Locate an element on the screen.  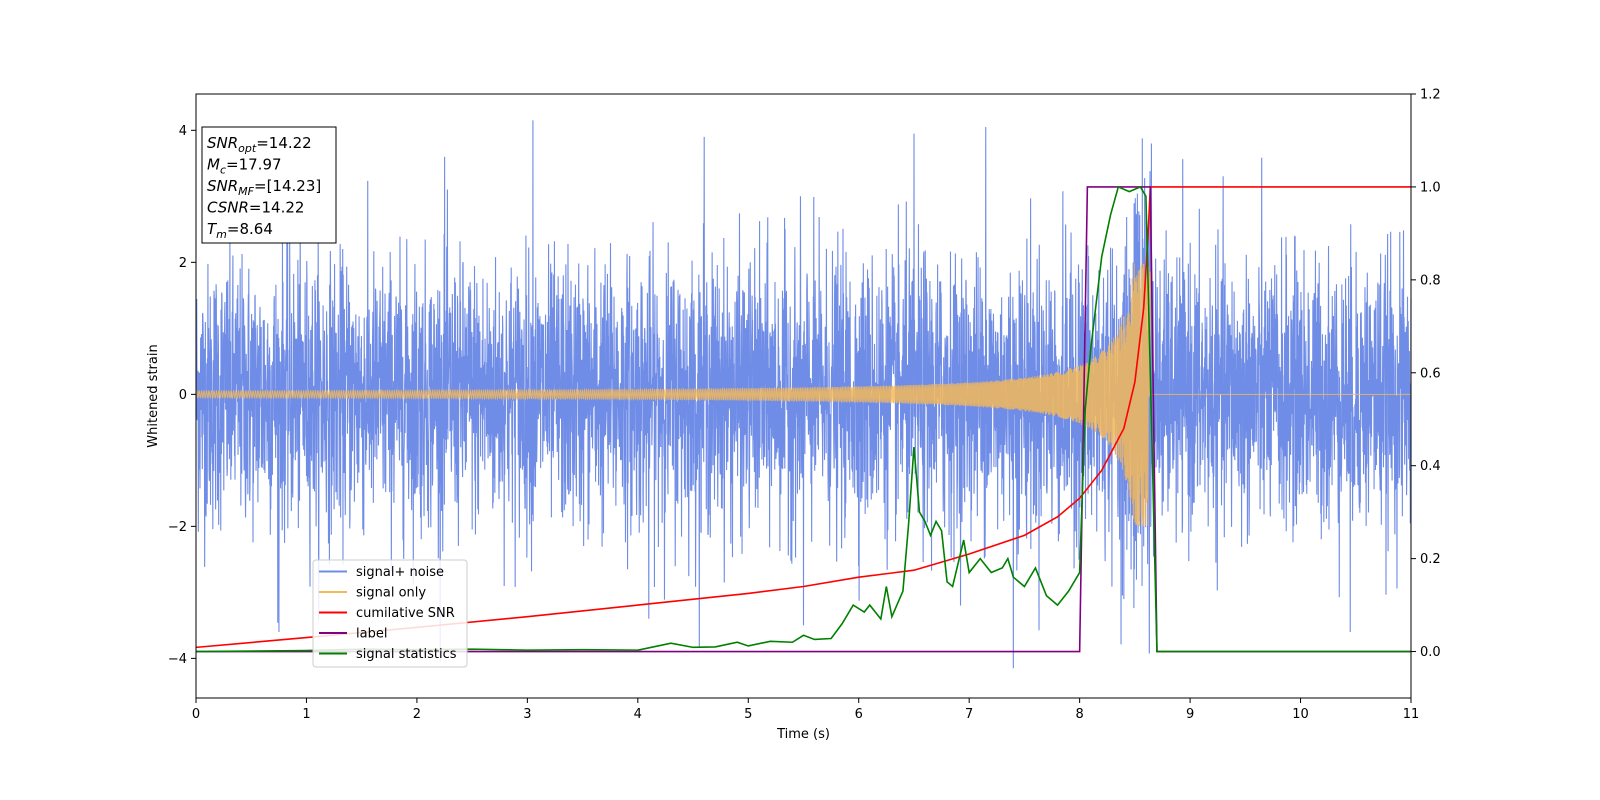
y-axis-ticks: −4 −2 0 2 4 is located at coordinates (182, 395).